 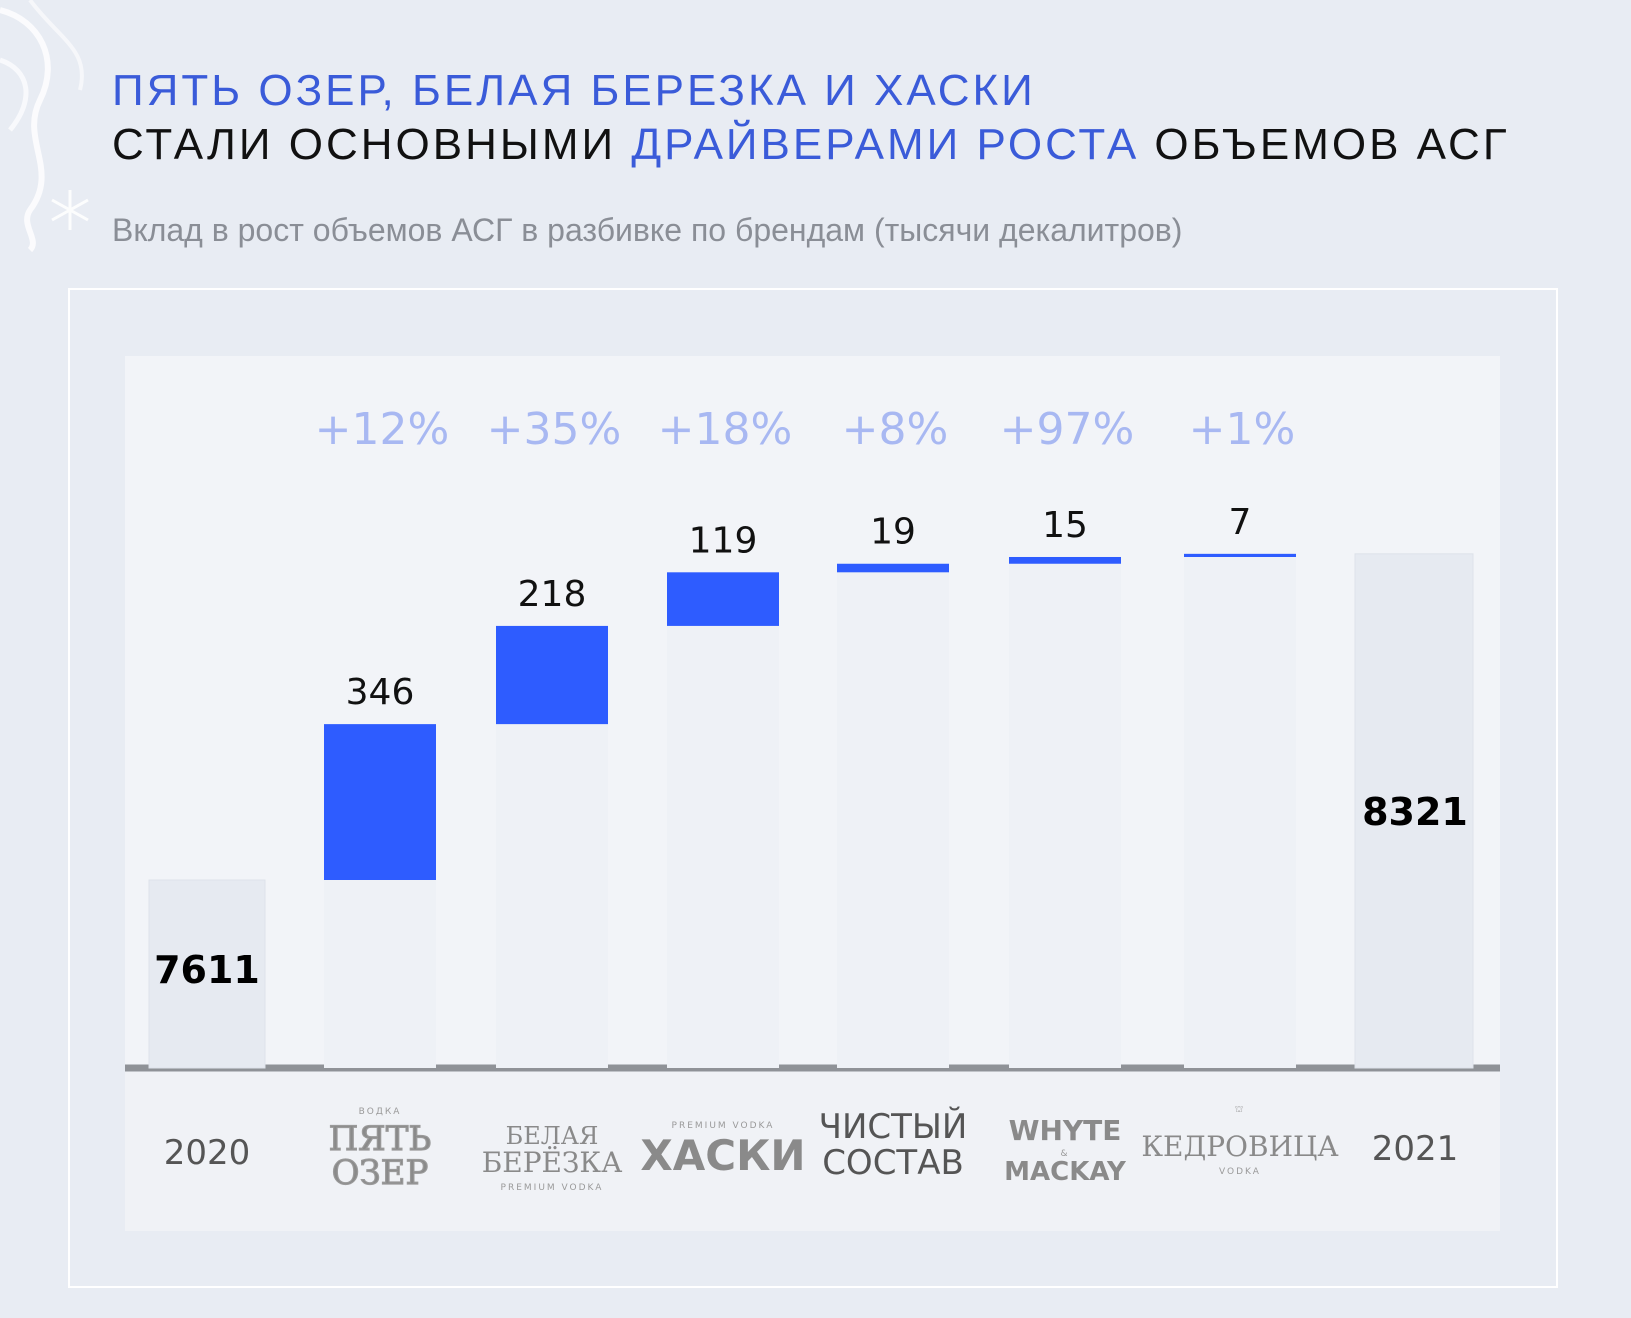 I want to click on logo-pyat-ozer-top: ВОДКА, so click(x=380, y=1112).